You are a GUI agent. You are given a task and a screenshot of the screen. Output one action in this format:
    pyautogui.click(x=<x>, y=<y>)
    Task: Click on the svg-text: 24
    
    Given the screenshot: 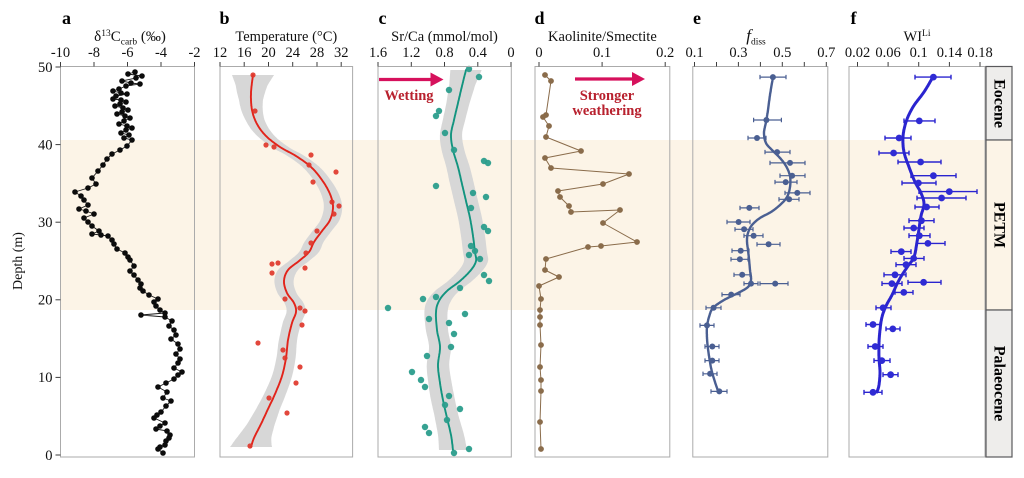 What is the action you would take?
    pyautogui.click(x=292, y=53)
    